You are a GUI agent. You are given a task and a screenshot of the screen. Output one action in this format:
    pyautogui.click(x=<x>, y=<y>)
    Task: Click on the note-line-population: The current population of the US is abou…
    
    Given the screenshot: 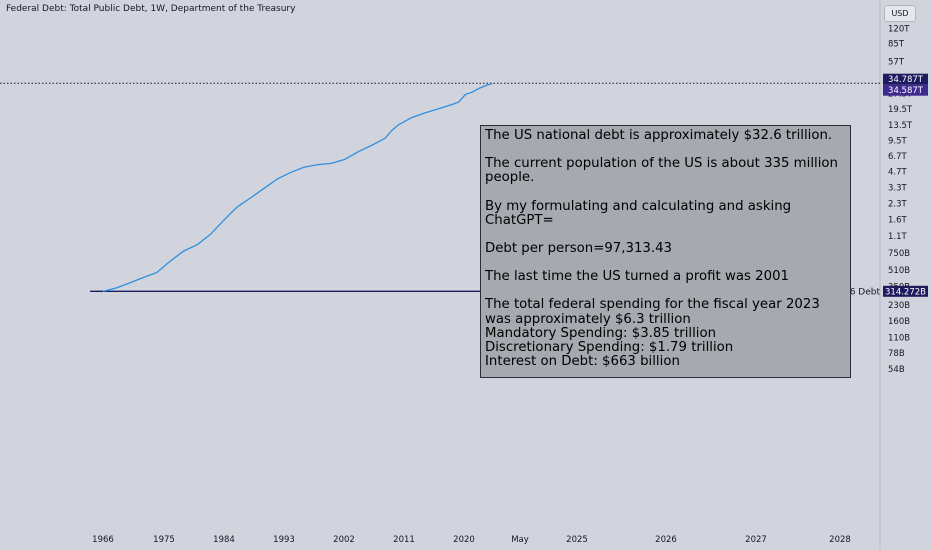 What is the action you would take?
    pyautogui.click(x=661, y=171)
    